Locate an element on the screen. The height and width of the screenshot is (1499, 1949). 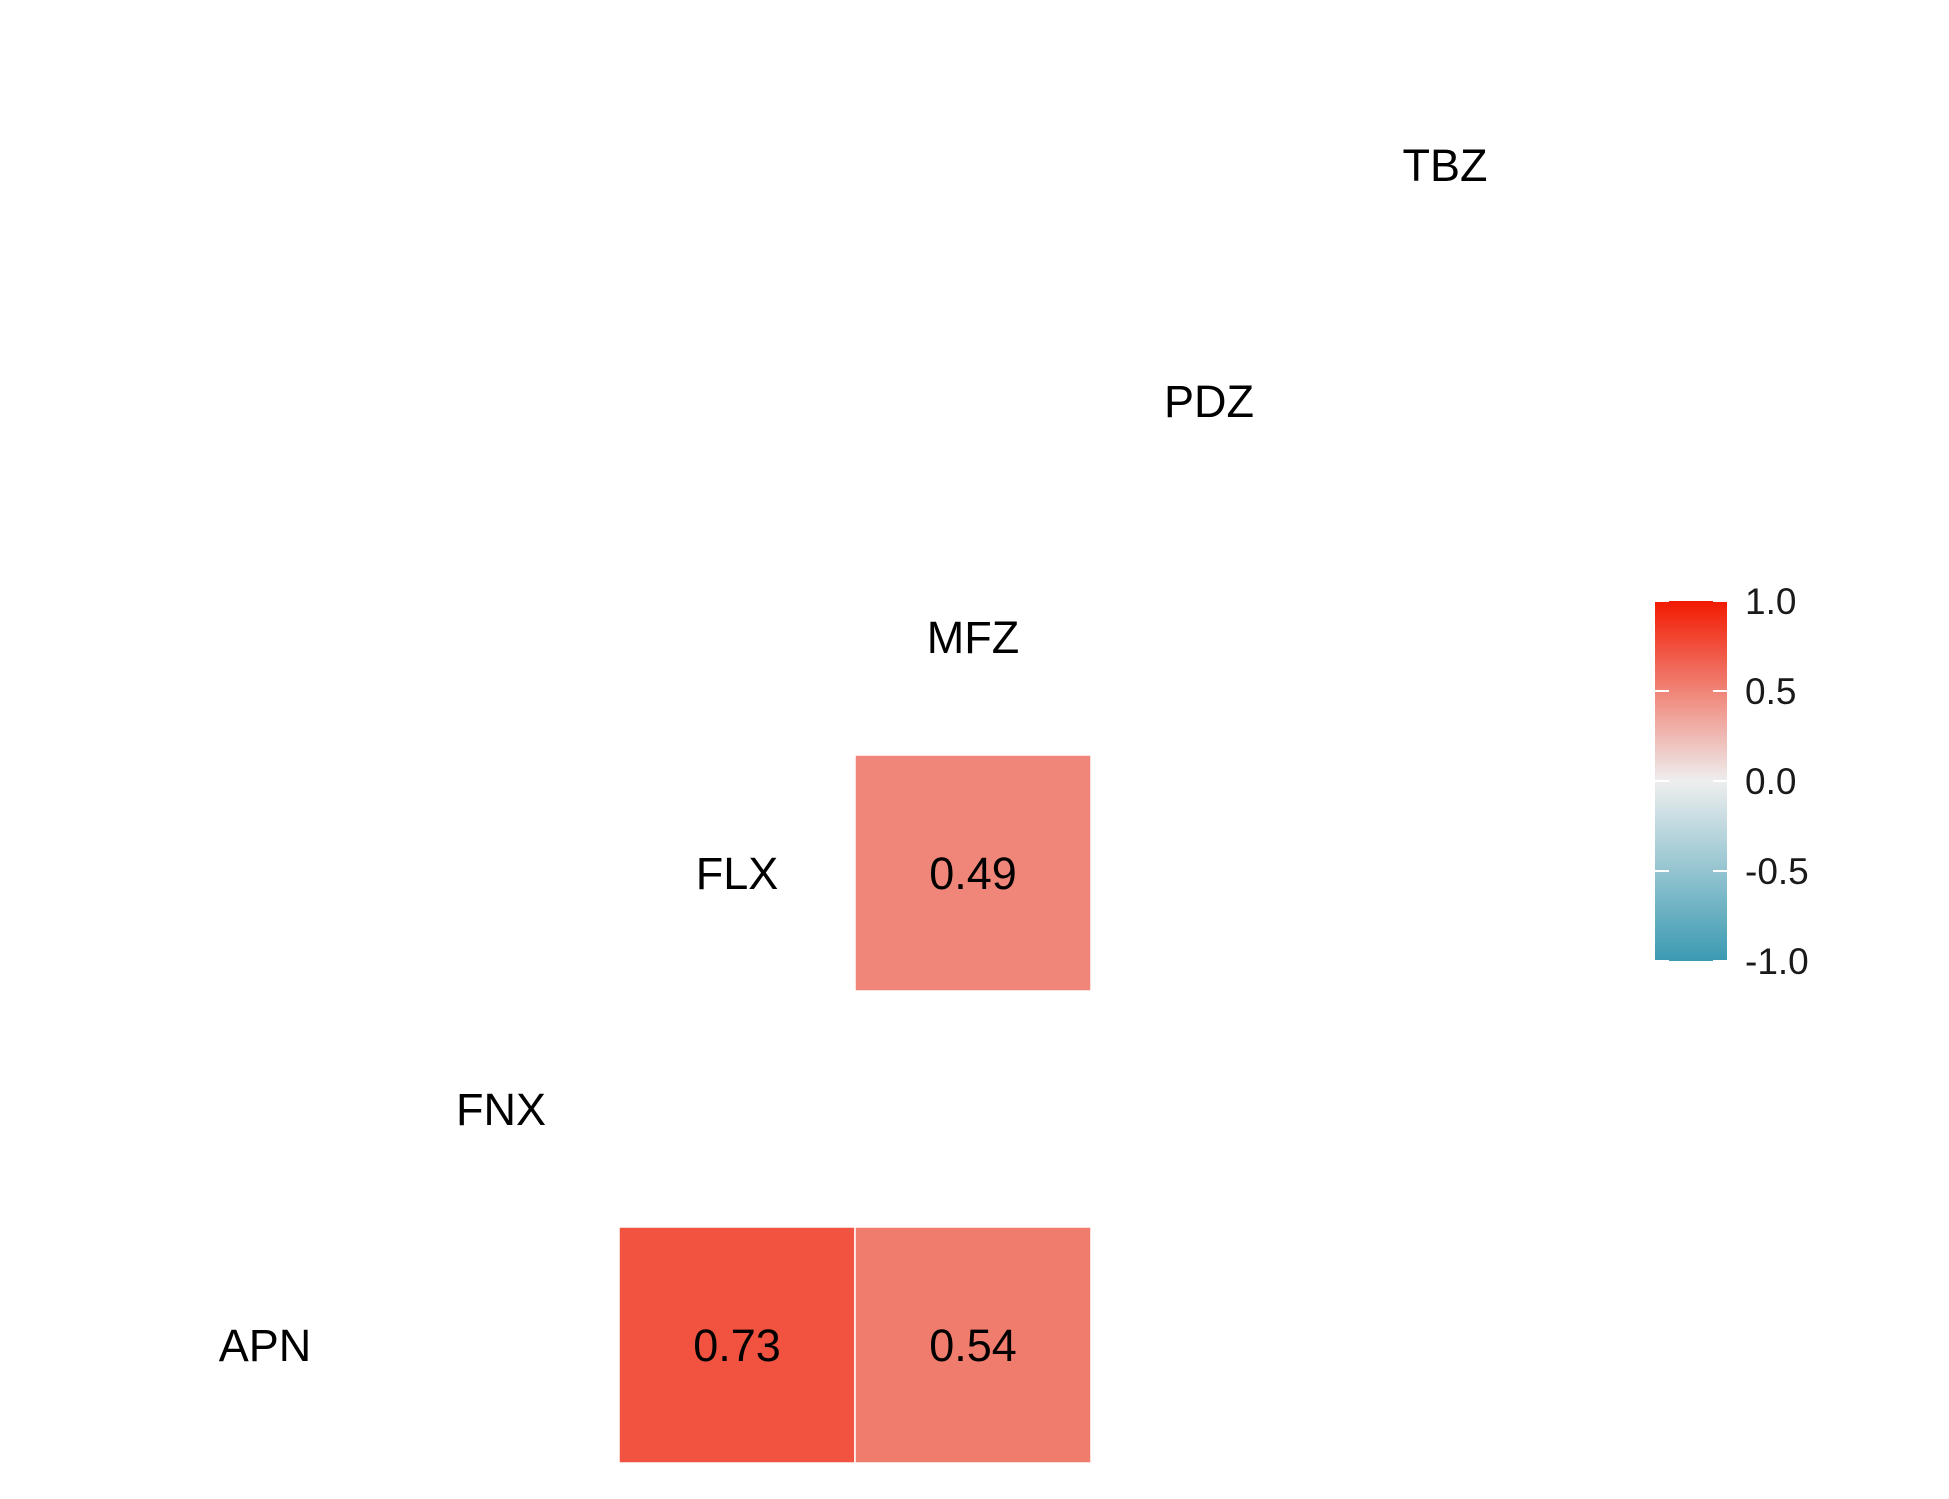
legend-tick-label: -0.5 is located at coordinates (1777, 871).